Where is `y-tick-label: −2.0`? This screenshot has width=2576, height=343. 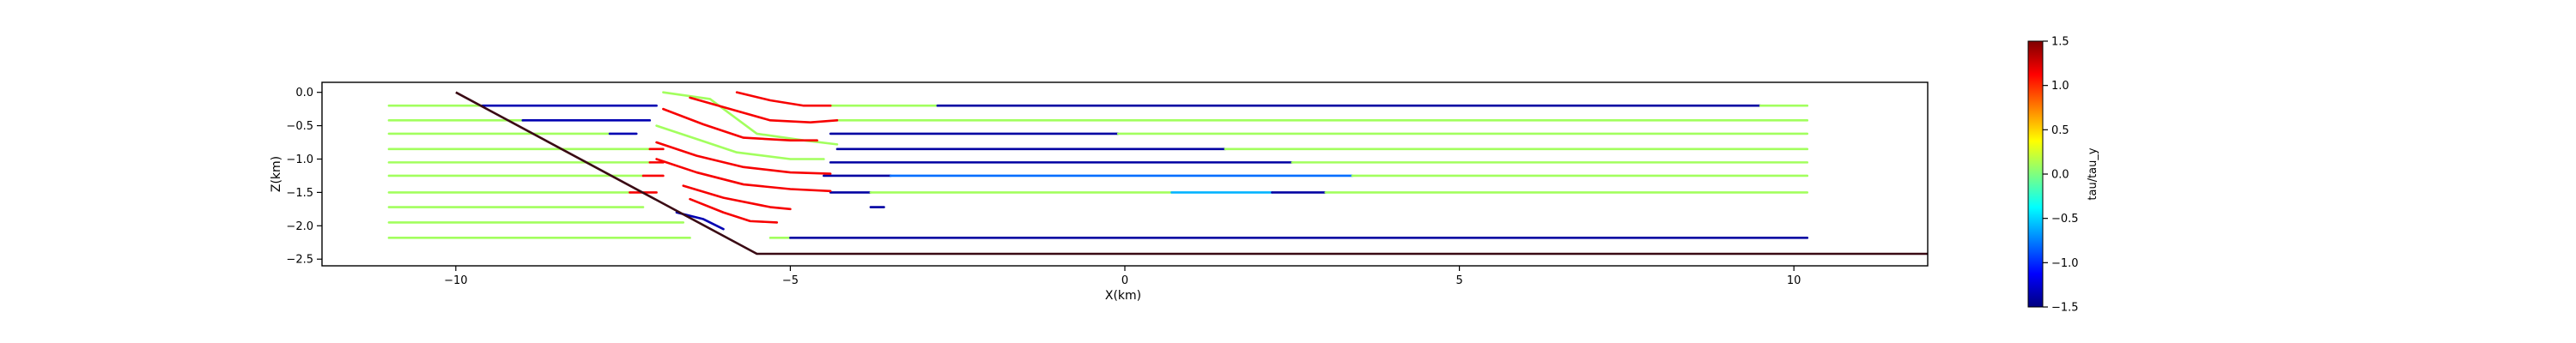
y-tick-label: −2.0 is located at coordinates (300, 227).